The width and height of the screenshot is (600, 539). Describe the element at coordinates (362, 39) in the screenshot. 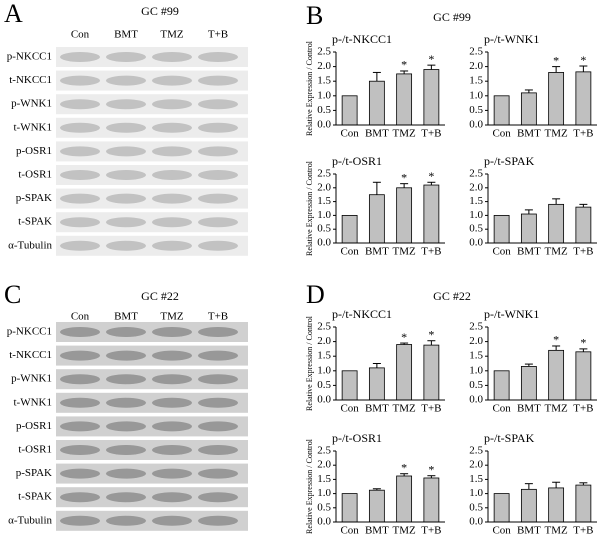

I see `chart-title: p-/t-NKCC1` at that location.